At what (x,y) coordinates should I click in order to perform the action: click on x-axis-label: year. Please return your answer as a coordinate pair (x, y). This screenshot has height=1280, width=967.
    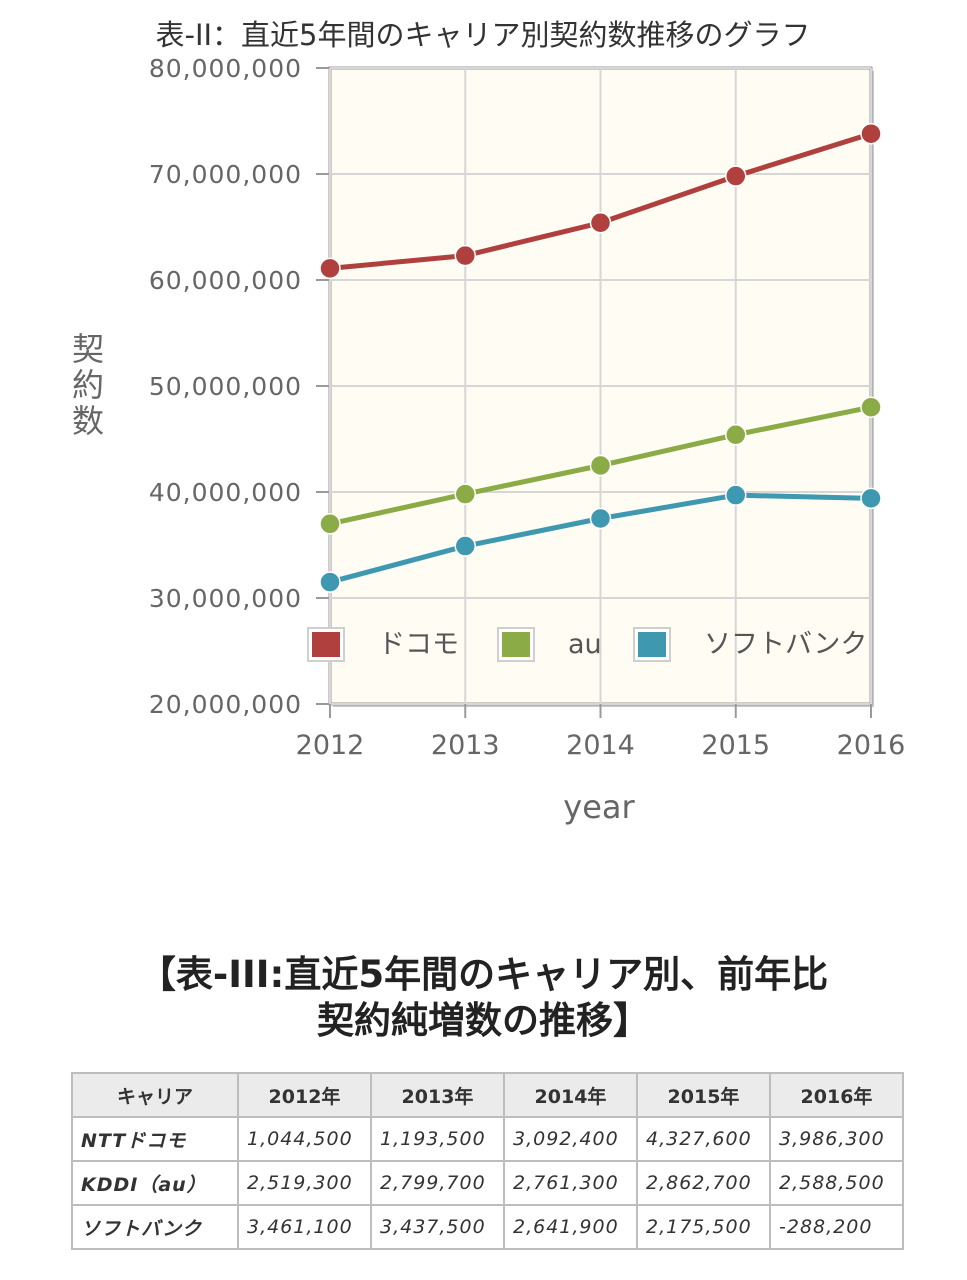
    Looking at the image, I should click on (599, 807).